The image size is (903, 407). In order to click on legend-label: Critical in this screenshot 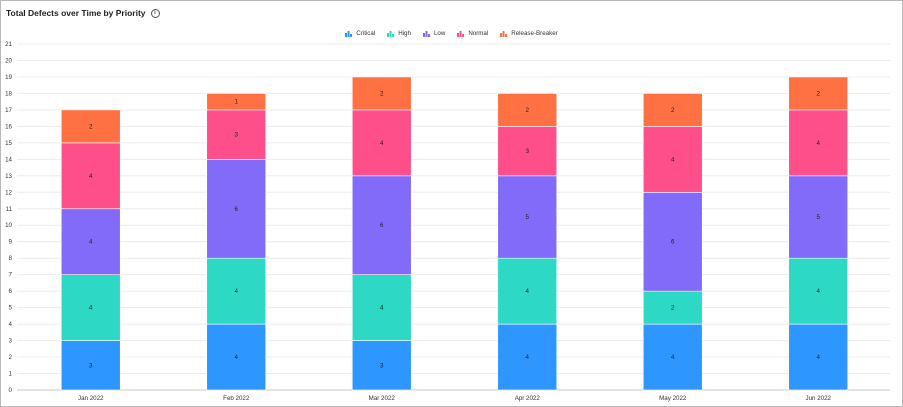, I will do `click(366, 33)`.